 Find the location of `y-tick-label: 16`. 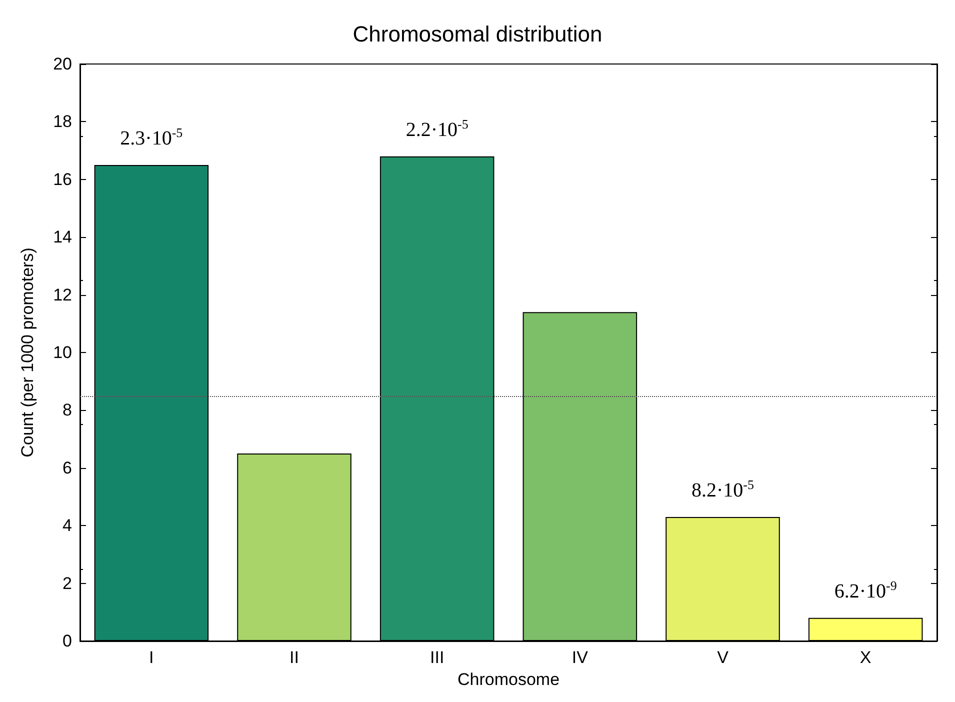

y-tick-label: 16 is located at coordinates (62, 179).